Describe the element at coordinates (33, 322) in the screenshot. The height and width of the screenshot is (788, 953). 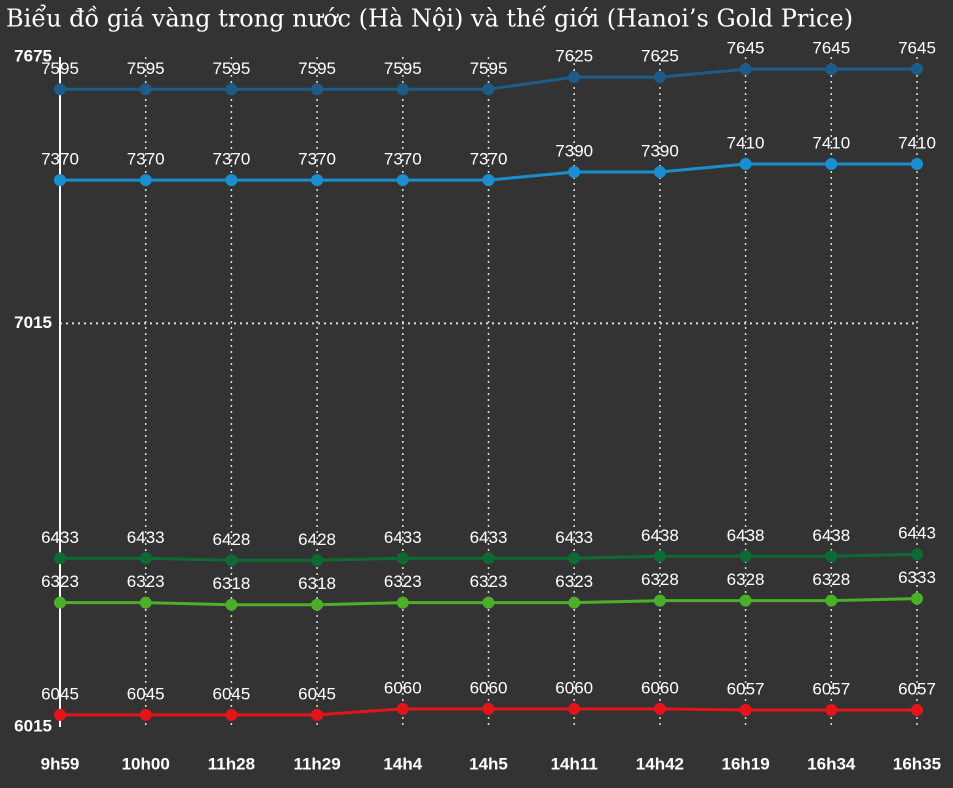
I see `y-tick-label: 7015` at that location.